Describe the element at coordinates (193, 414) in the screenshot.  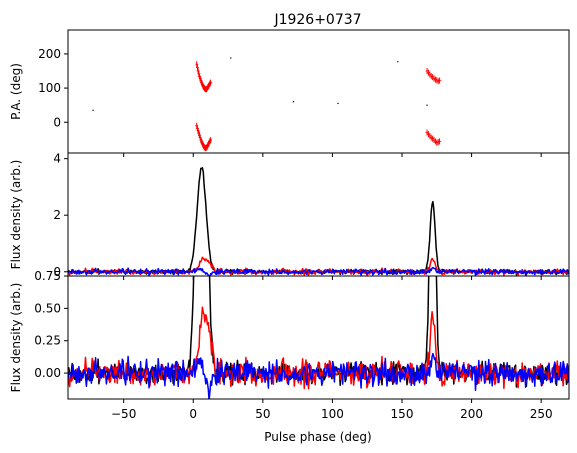
I see `x-tick-label: 0` at that location.